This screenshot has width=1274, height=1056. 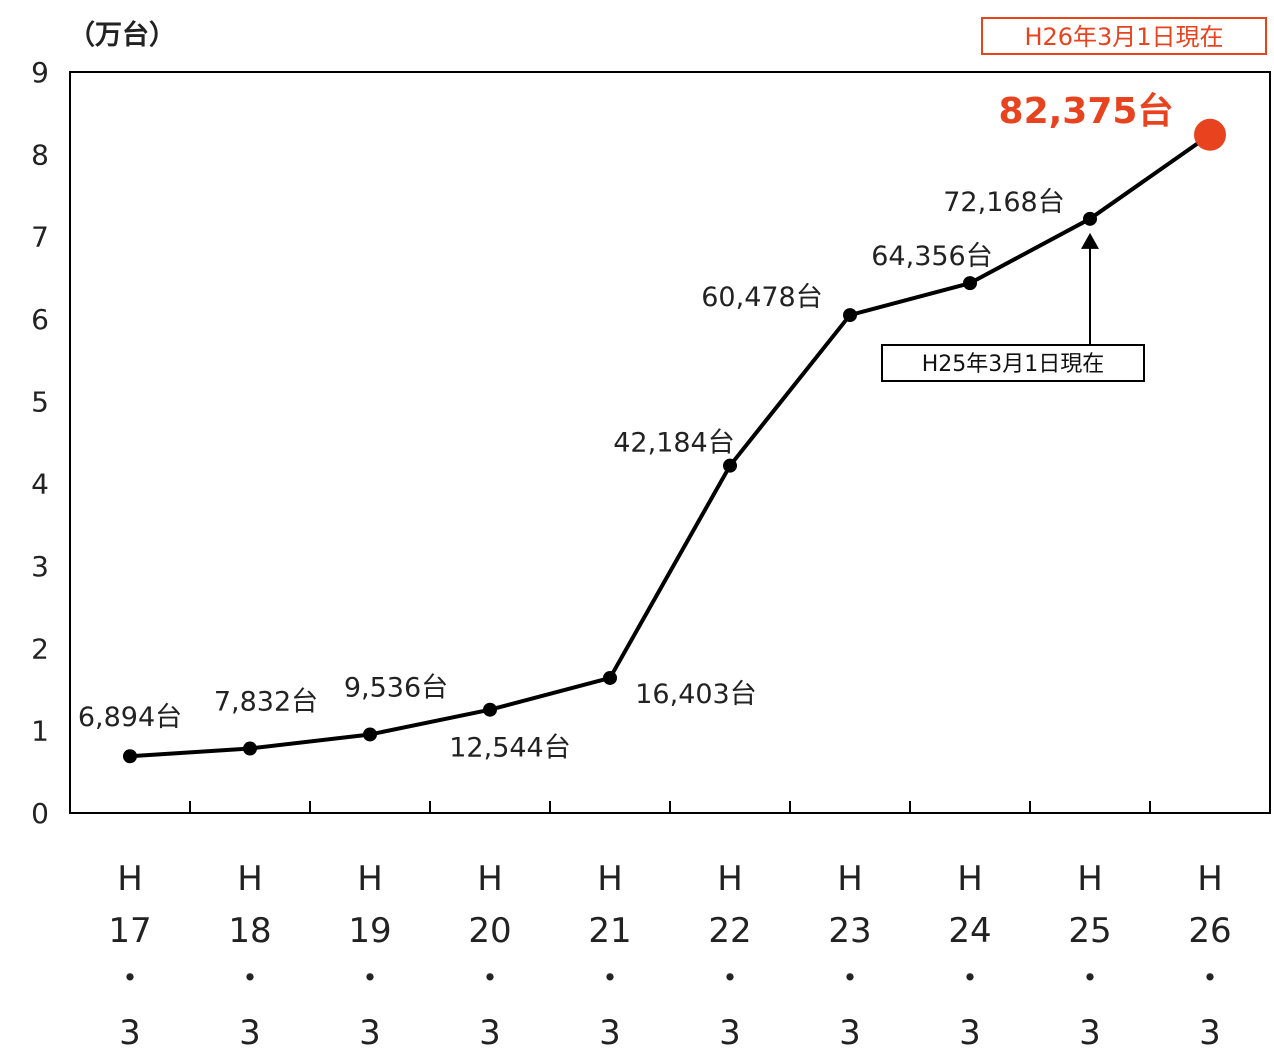 What do you see at coordinates (609, 931) in the screenshot?
I see `x-tick-label: 21` at bounding box center [609, 931].